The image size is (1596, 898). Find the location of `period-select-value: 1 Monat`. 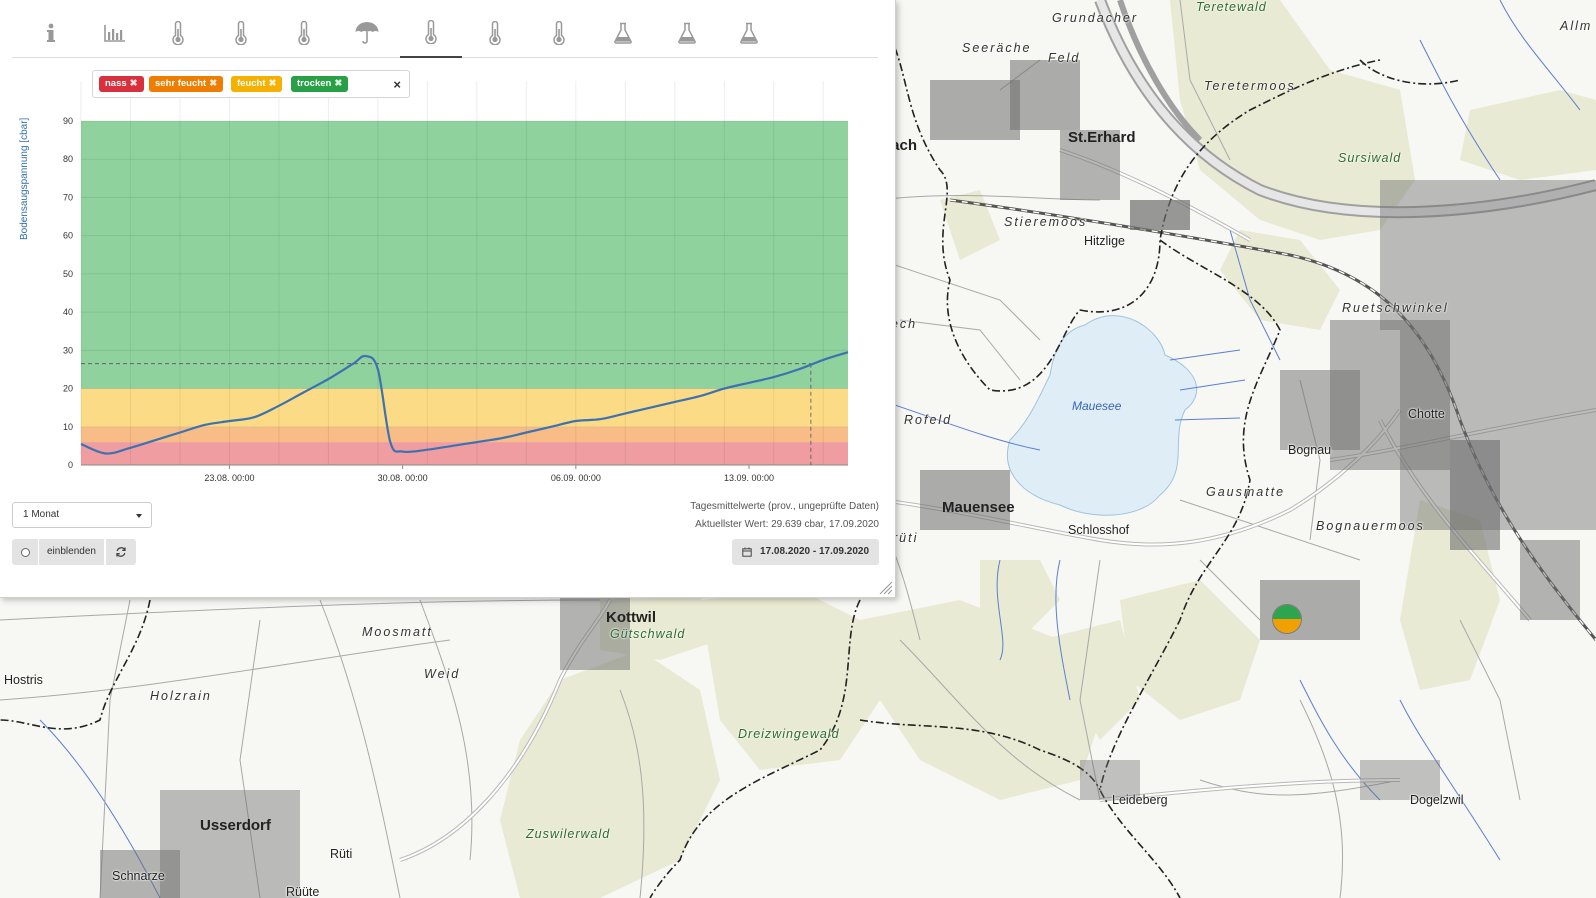

period-select-value: 1 Monat is located at coordinates (41, 514).